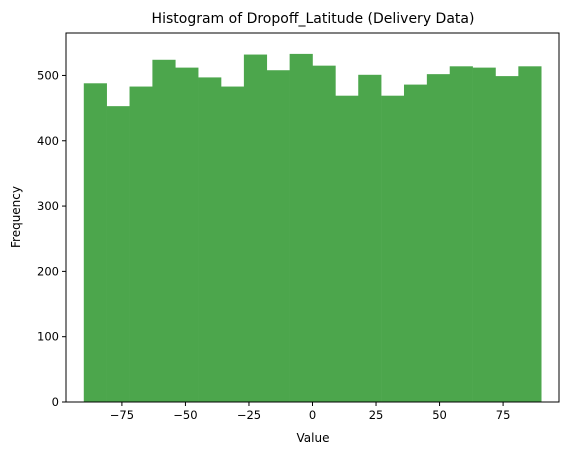  I want to click on x-tick-label: 0, so click(312, 415).